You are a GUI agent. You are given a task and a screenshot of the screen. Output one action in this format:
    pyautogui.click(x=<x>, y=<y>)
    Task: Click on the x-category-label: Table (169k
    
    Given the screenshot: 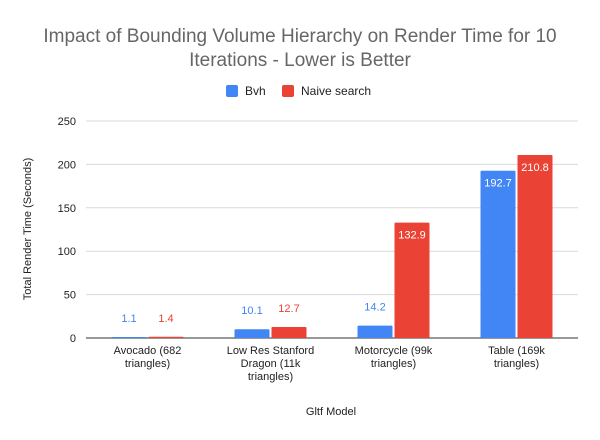 What is the action you would take?
    pyautogui.click(x=516, y=351)
    